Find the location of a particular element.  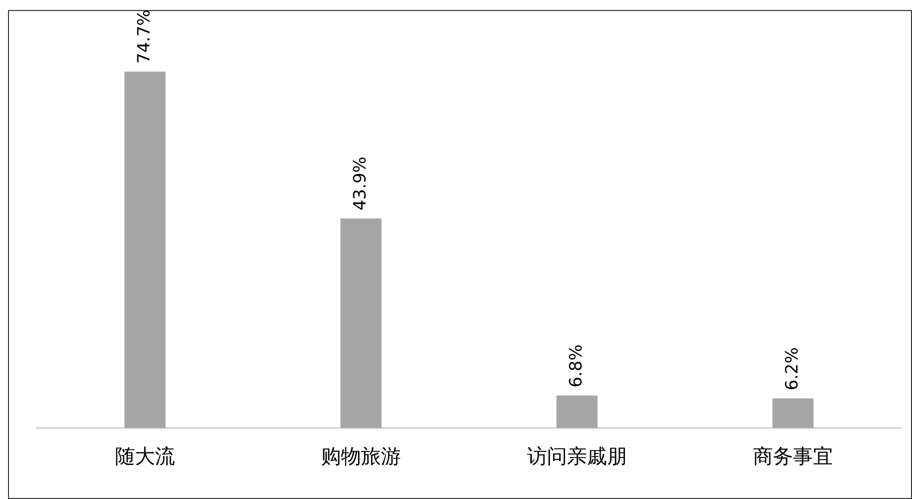

data-label: 43.9% is located at coordinates (360, 183).